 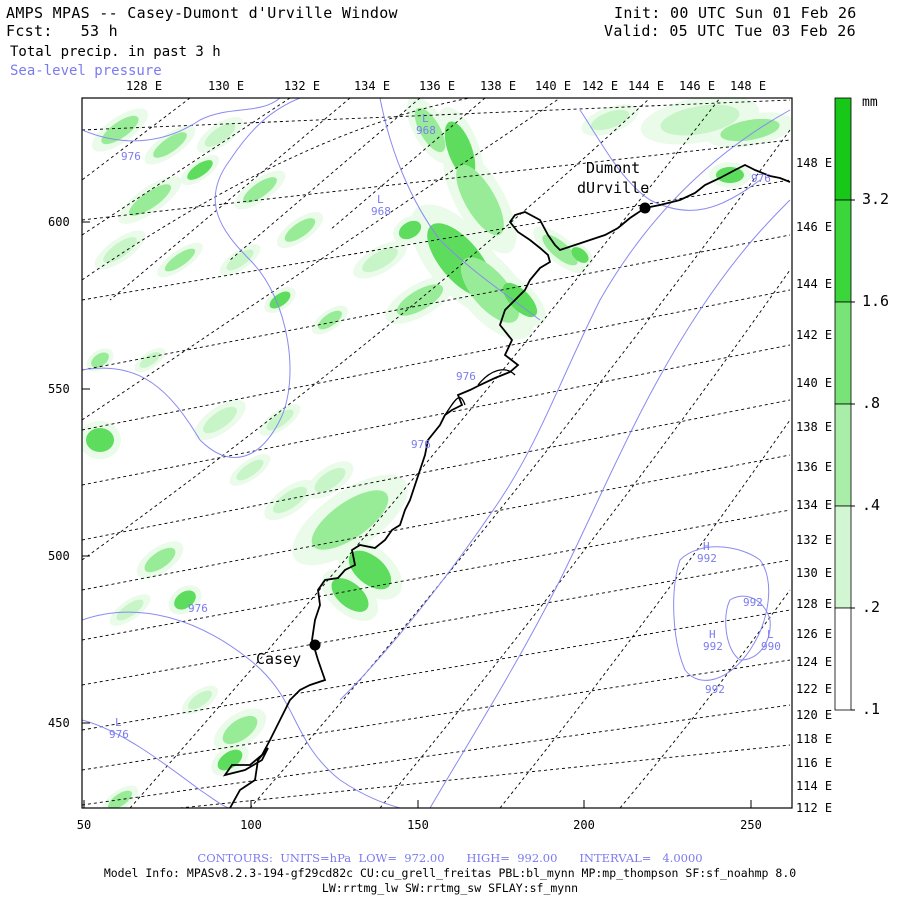 What do you see at coordinates (814, 227) in the screenshot?
I see `right-lon-label: 146 E` at bounding box center [814, 227].